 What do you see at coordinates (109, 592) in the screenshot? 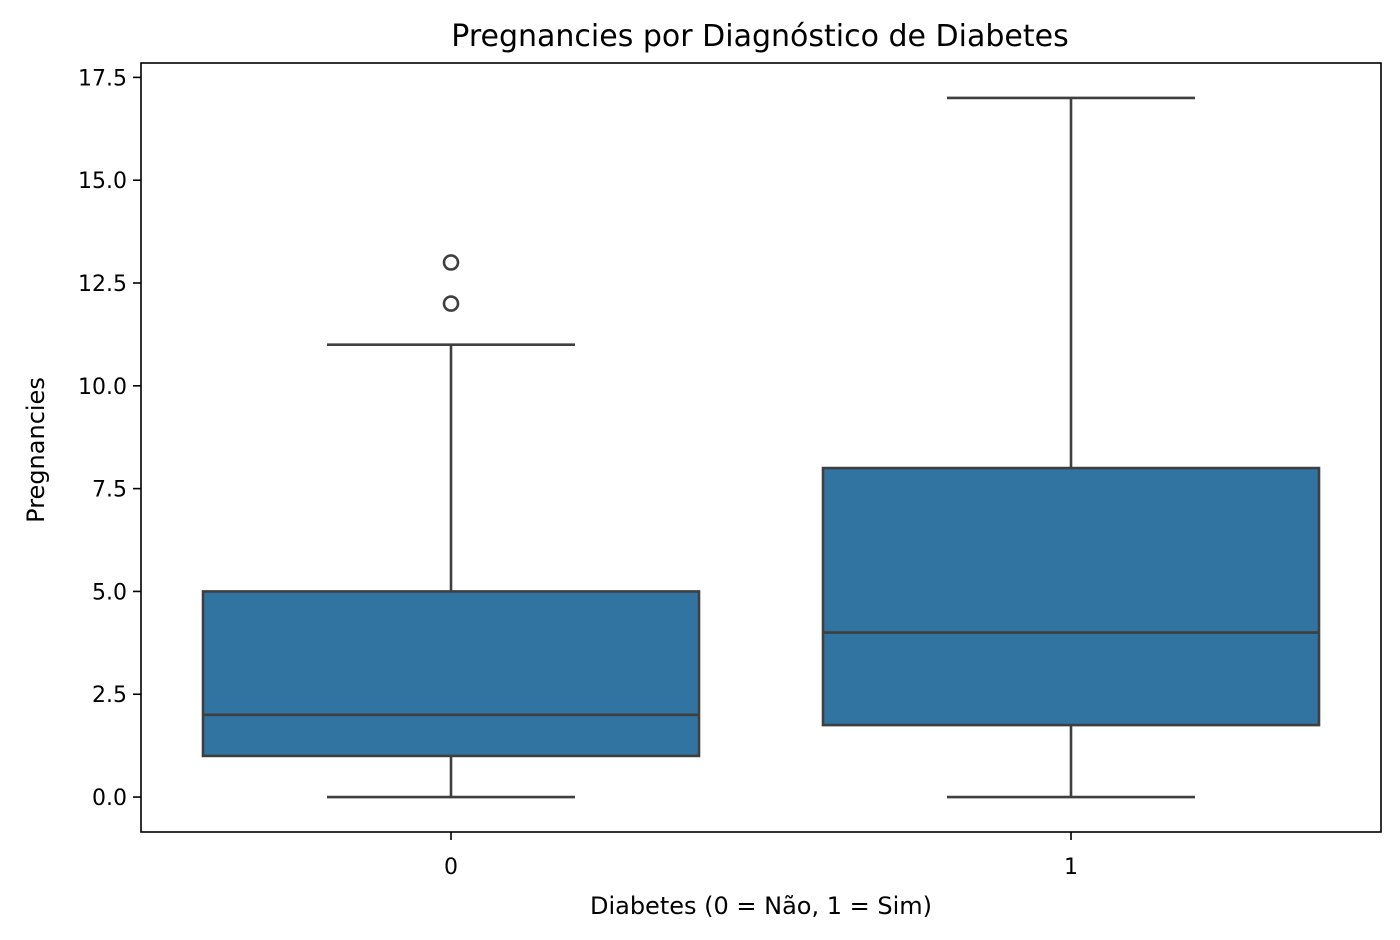
I see `y-tick-label: 5.0` at bounding box center [109, 592].